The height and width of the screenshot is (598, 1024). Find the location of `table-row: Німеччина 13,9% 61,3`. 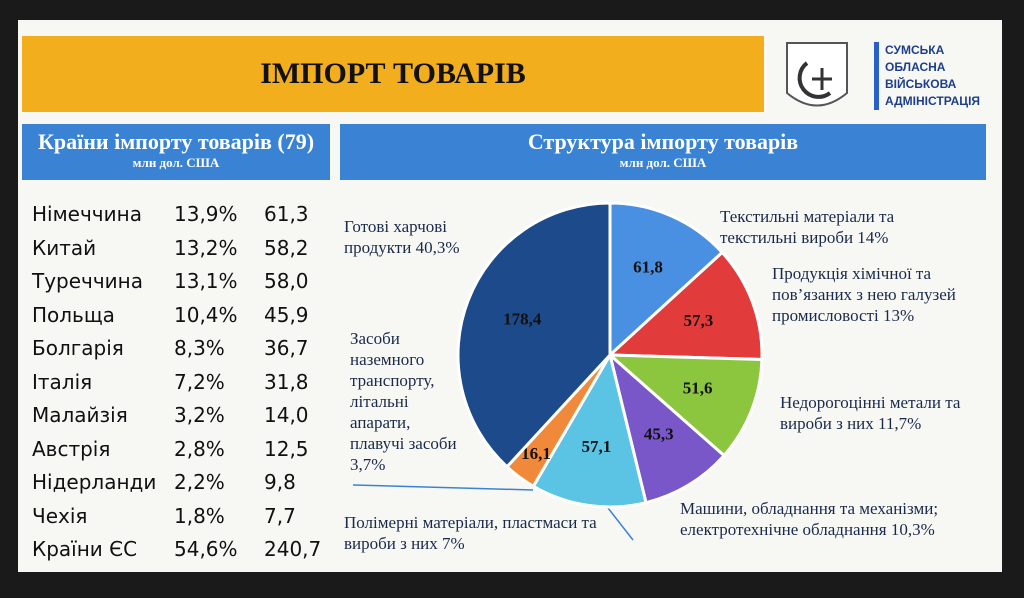

table-row: Німеччина 13,9% 61,3 is located at coordinates (182, 217).